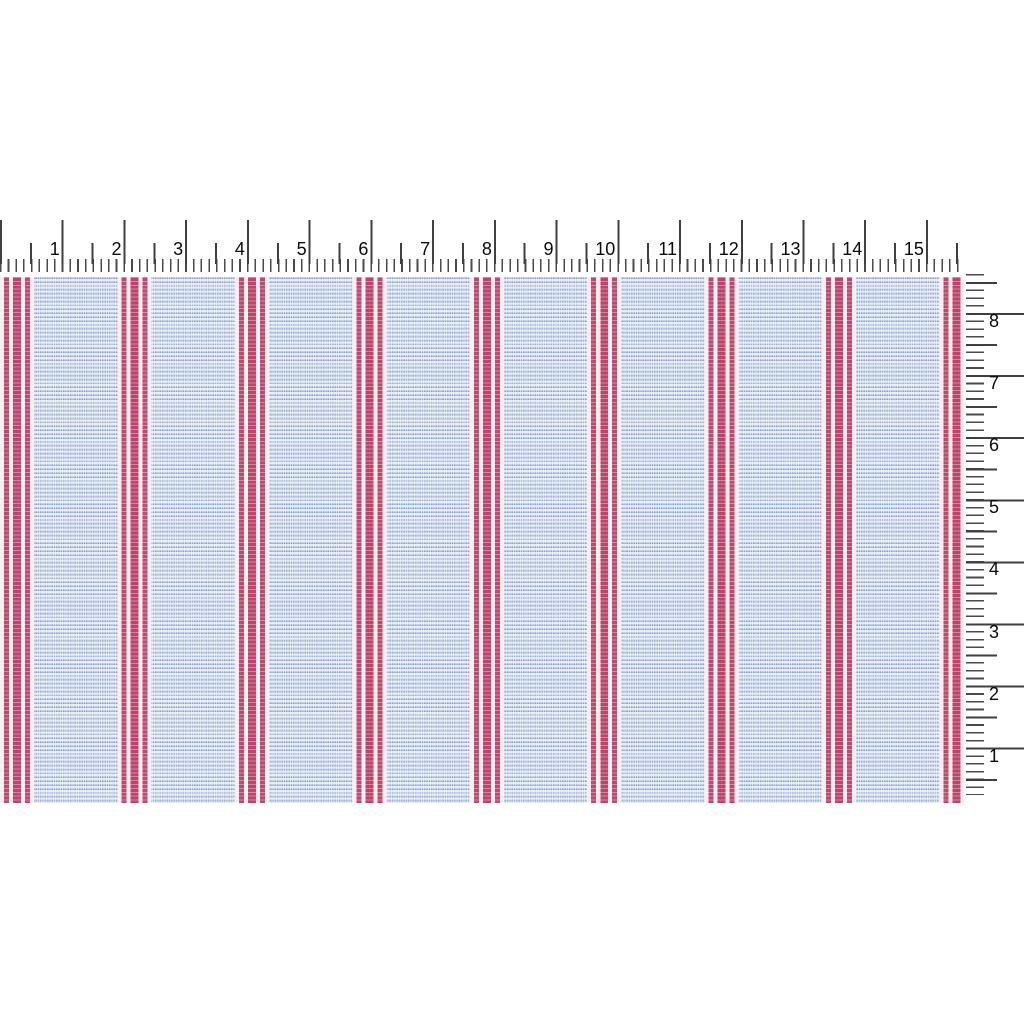  I want to click on h-ruler-label-5: 5, so click(301, 249).